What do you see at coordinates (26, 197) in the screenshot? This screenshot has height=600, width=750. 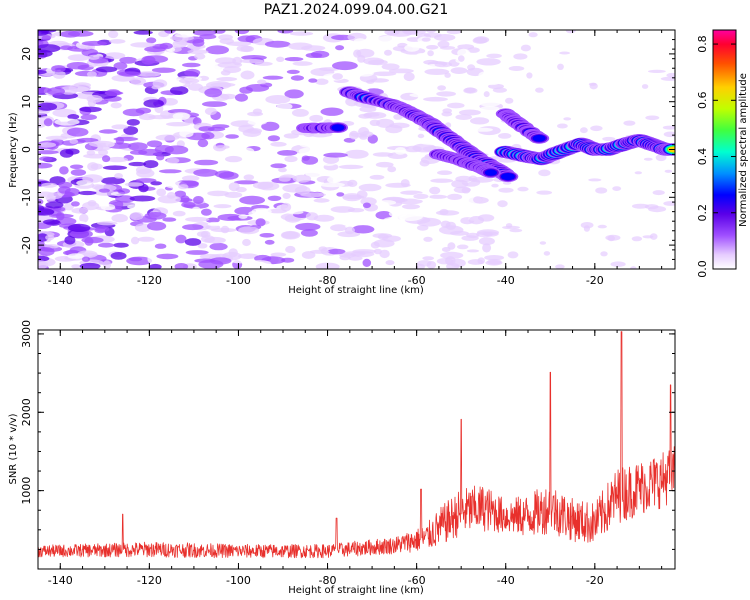 I see `y-tick-label: -10` at bounding box center [26, 197].